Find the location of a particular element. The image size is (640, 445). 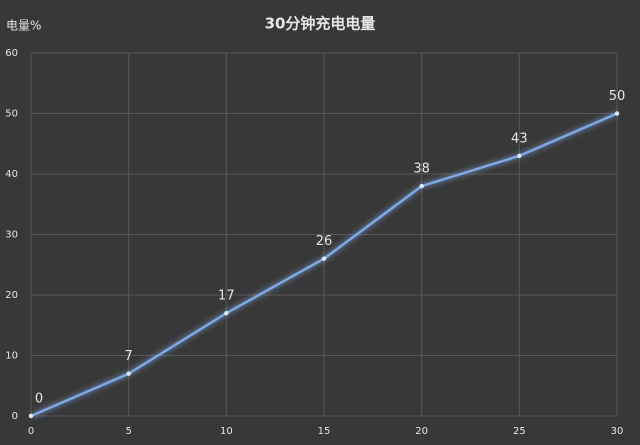

y-tick-label: 60 is located at coordinates (11, 53).